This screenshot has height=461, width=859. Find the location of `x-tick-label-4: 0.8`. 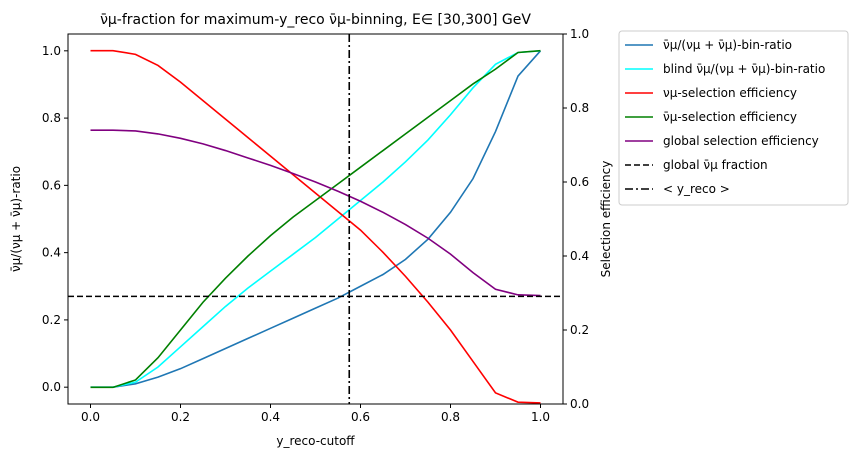

x-tick-label-4: 0.8 is located at coordinates (450, 417).